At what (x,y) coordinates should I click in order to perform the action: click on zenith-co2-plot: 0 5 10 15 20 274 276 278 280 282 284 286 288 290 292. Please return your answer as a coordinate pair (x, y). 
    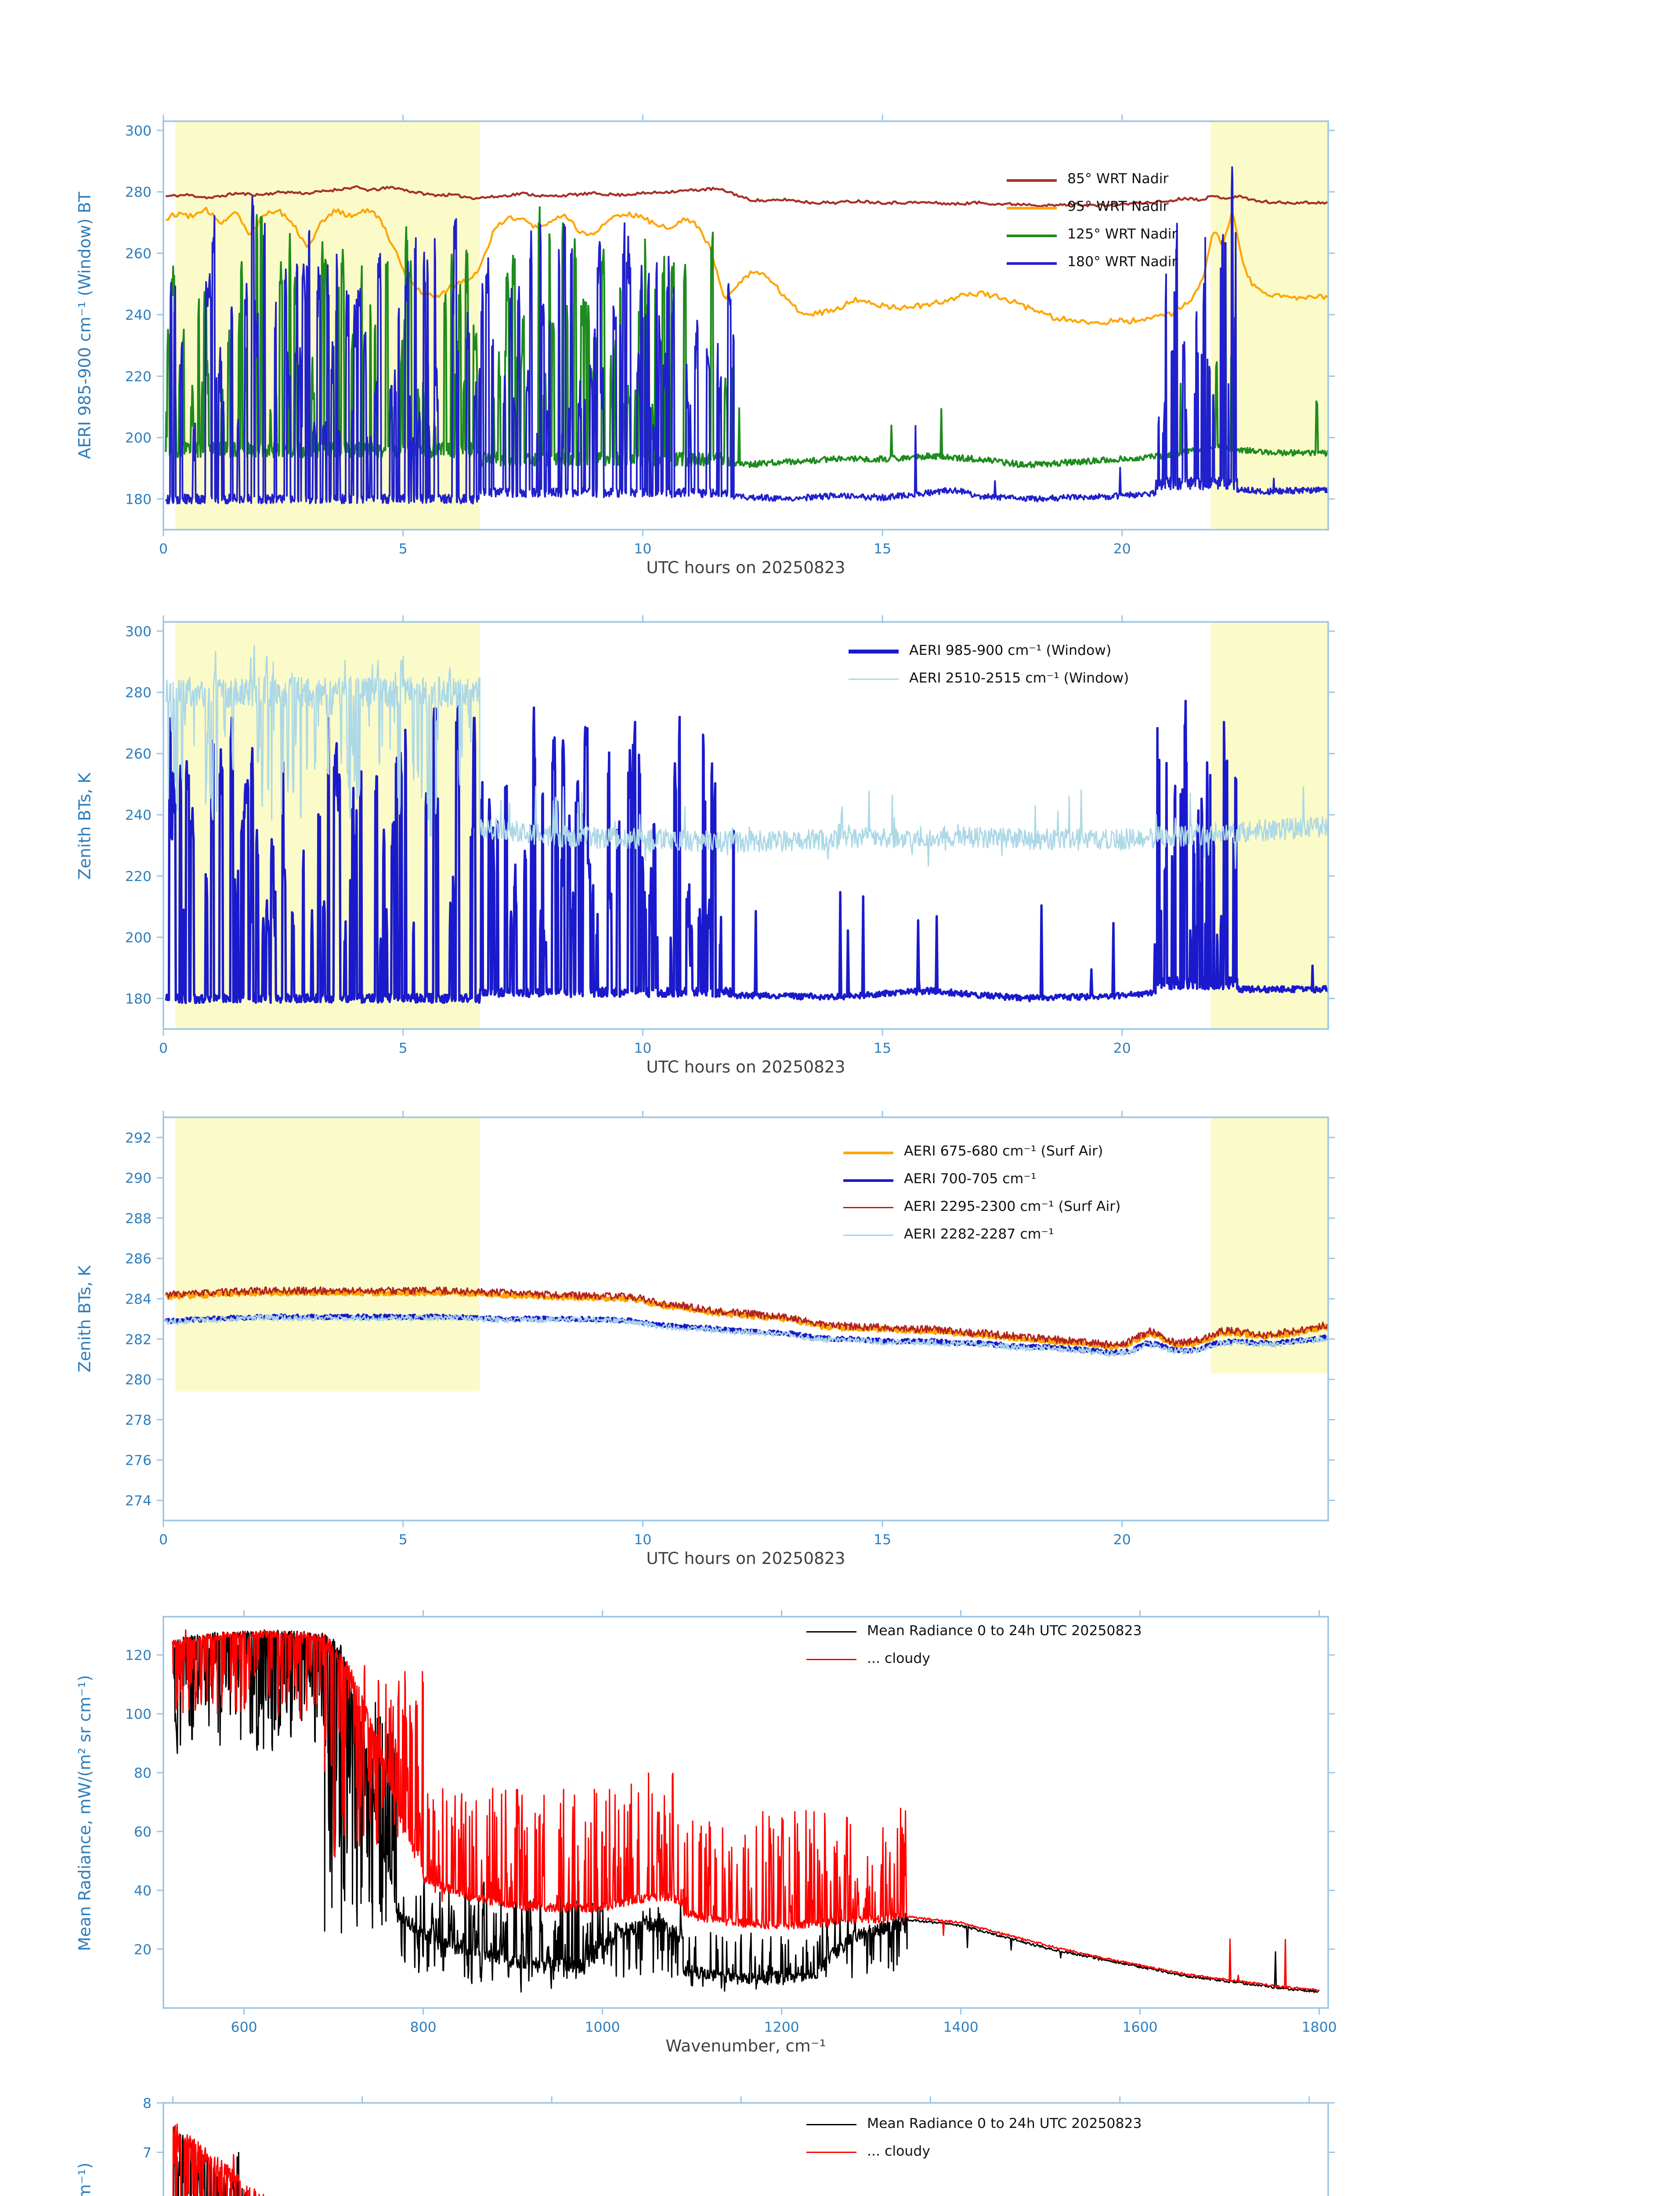
    Looking at the image, I should click on (730, 1329).